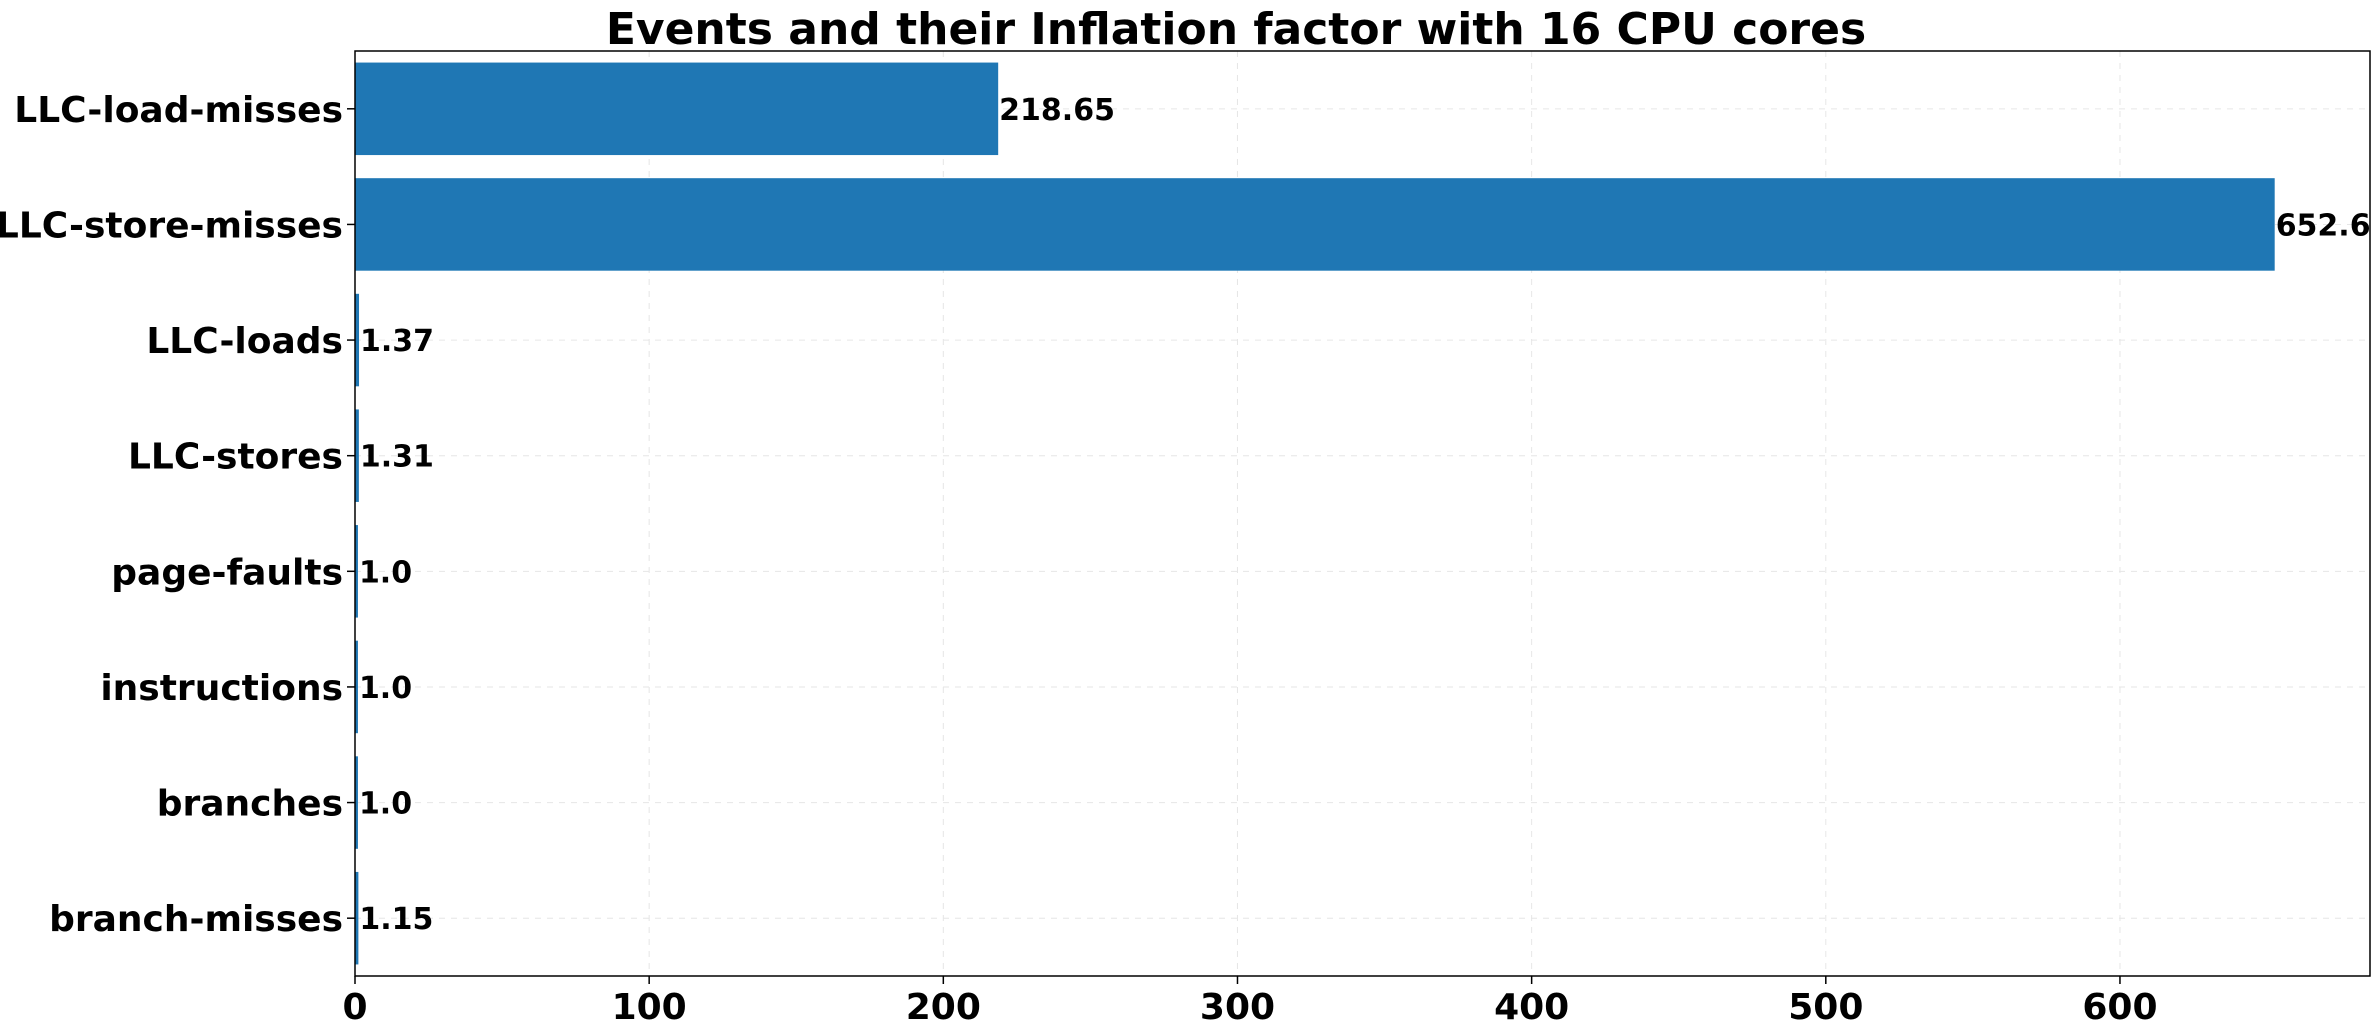 The image size is (2379, 1036). I want to click on y-tick-label: LLC-stores, so click(235, 457).